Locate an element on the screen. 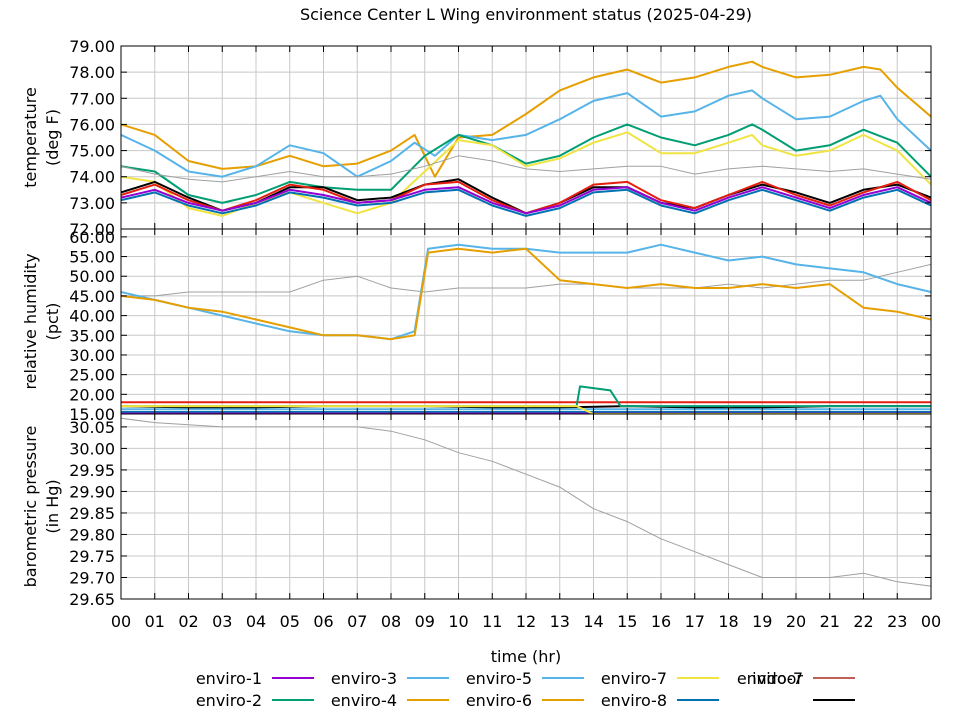 This screenshot has width=960, height=720. y-tick-label: 75.00 is located at coordinates (92, 151).